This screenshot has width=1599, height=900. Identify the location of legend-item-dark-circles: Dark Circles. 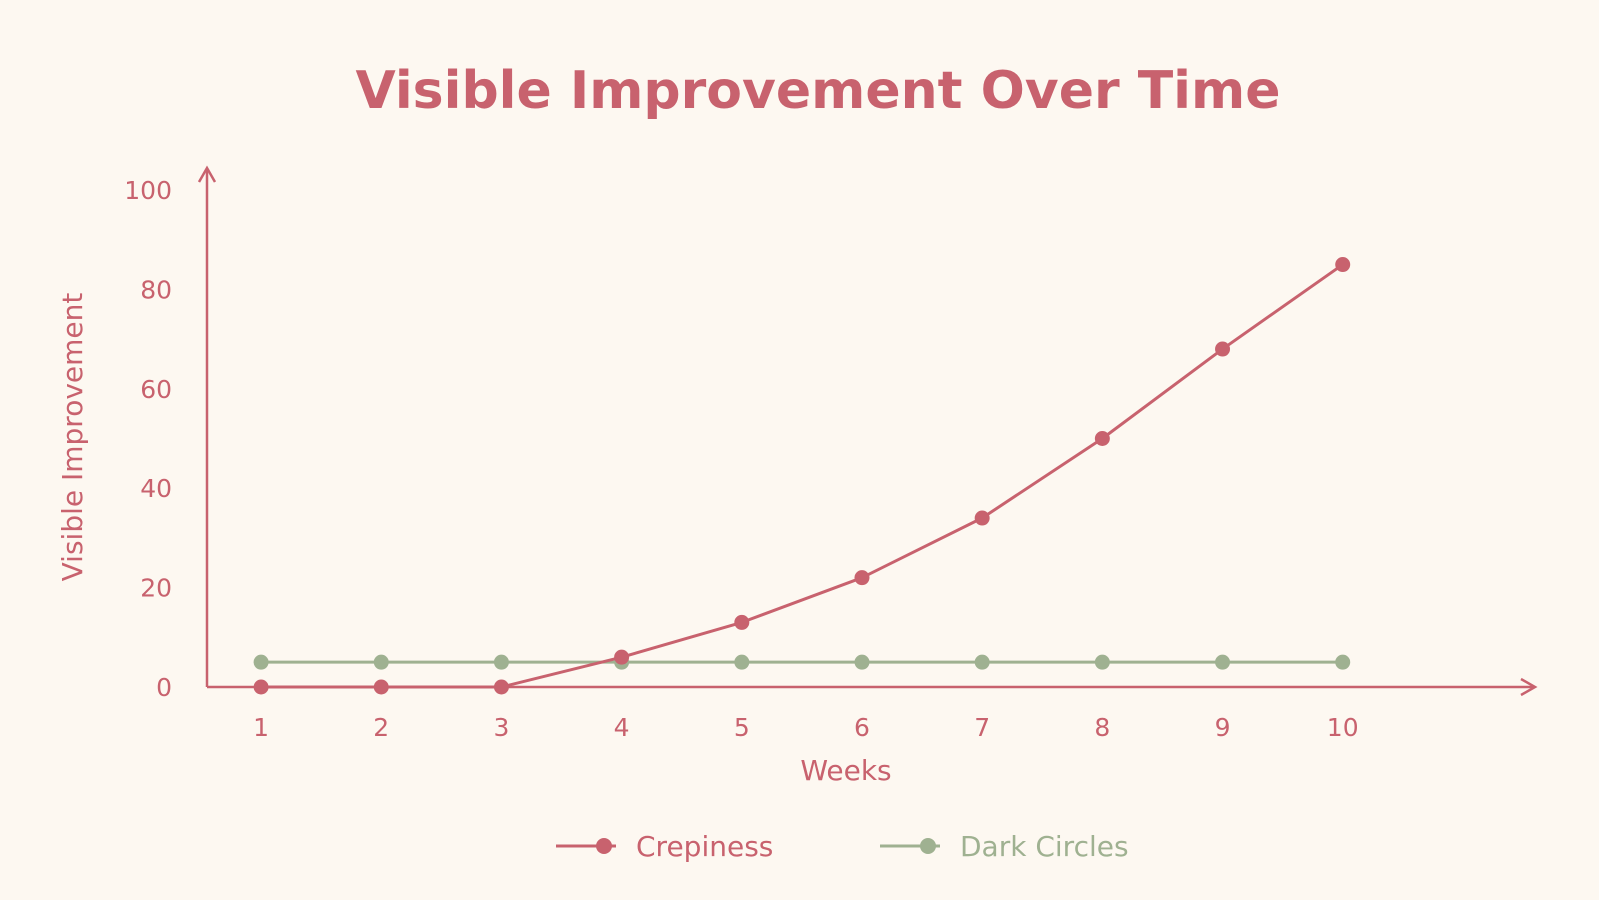
(1004, 846).